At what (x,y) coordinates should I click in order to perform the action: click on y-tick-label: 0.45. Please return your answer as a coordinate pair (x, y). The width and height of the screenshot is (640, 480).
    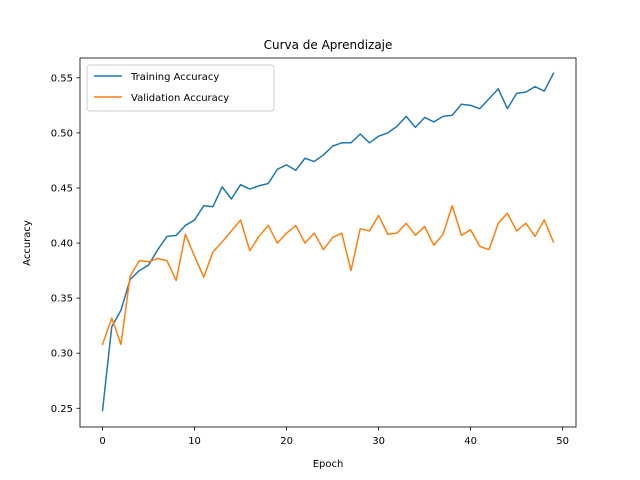
    Looking at the image, I should click on (62, 188).